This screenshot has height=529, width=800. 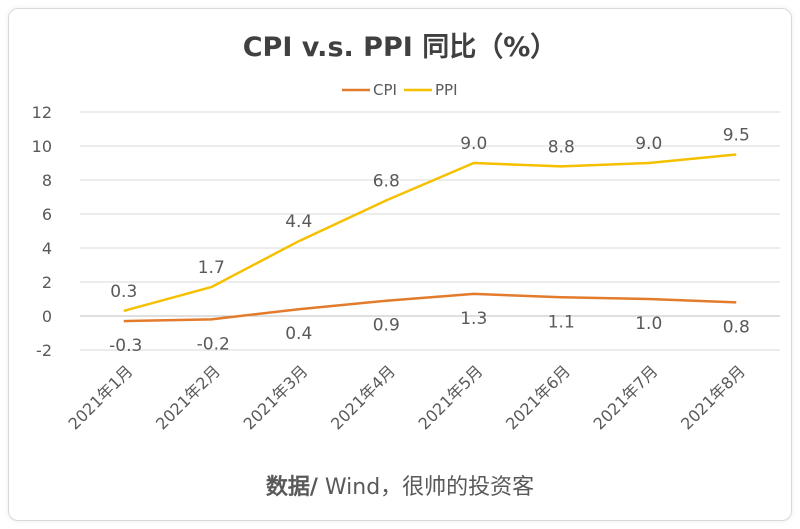 What do you see at coordinates (213, 344) in the screenshot?
I see `data-label-cpi: -0.2` at bounding box center [213, 344].